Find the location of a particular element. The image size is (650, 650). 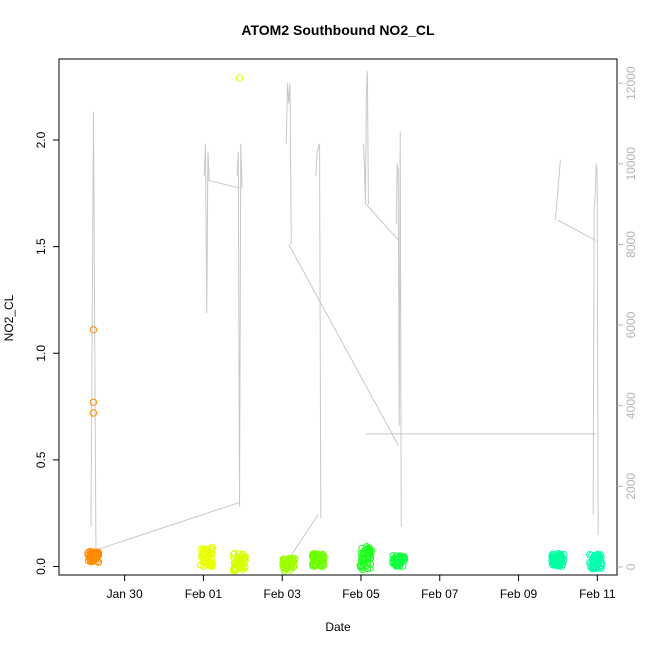

y-left-tick-label: 1.0 is located at coordinates (41, 353).